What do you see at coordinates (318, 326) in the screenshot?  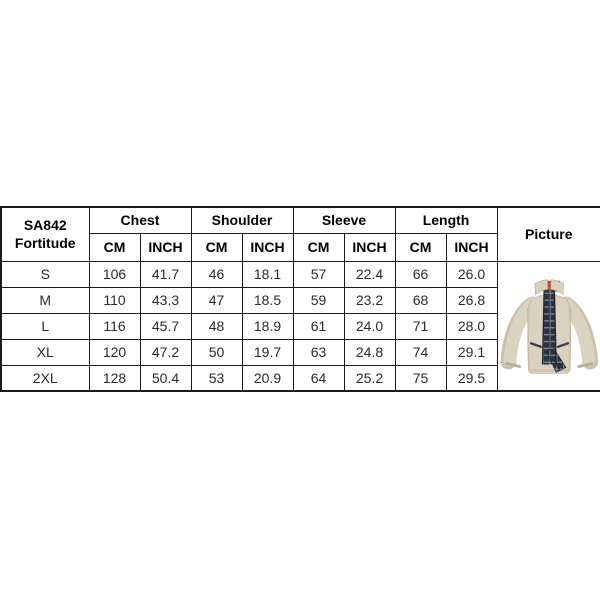 I see `cell-sleeve-cm: 61` at bounding box center [318, 326].